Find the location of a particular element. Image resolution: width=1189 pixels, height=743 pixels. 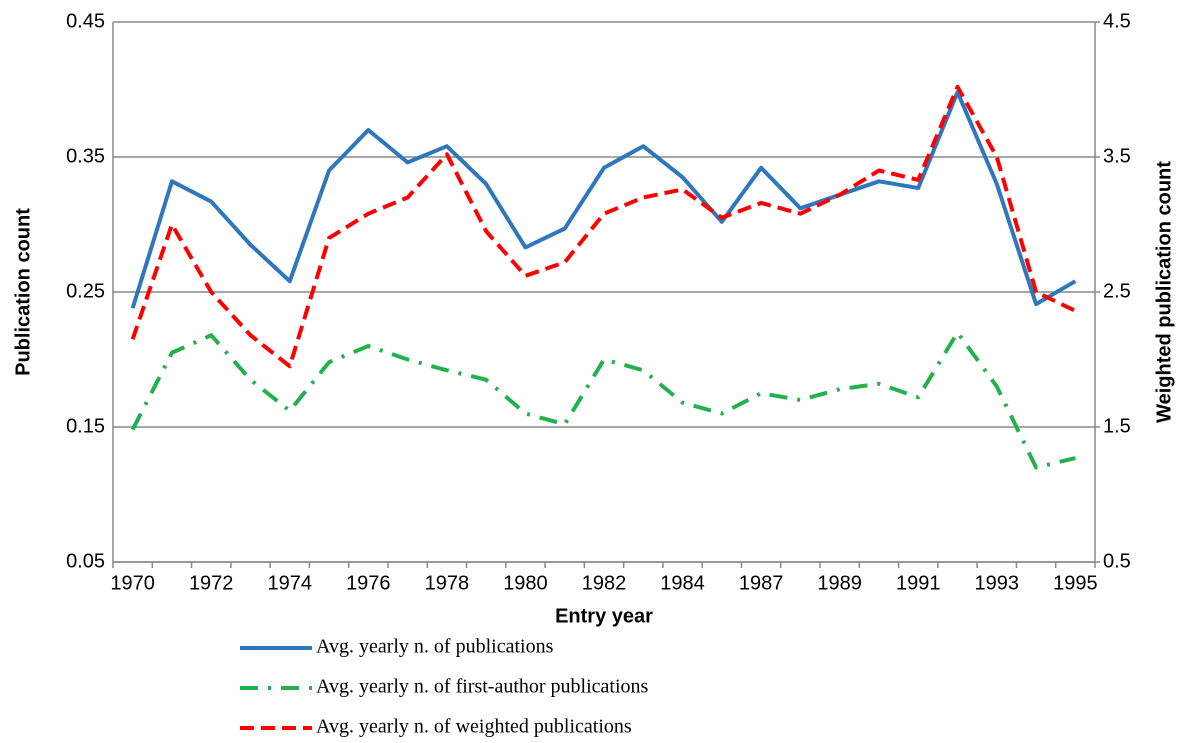

y-tick-label: 0.05 is located at coordinates (85, 561).